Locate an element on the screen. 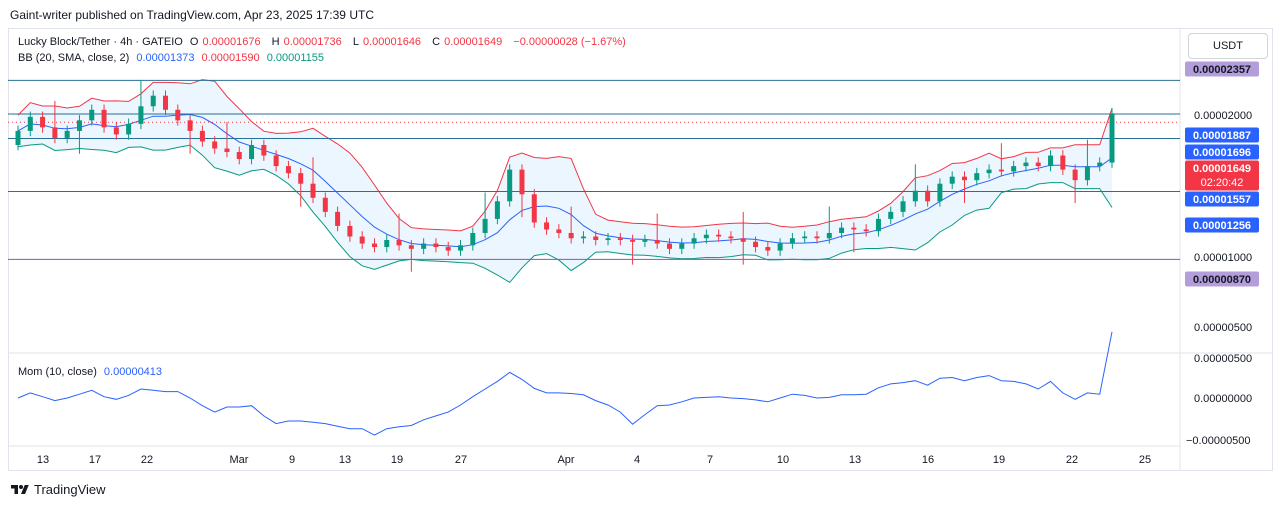  time-tick-label: Mar is located at coordinates (239, 460).